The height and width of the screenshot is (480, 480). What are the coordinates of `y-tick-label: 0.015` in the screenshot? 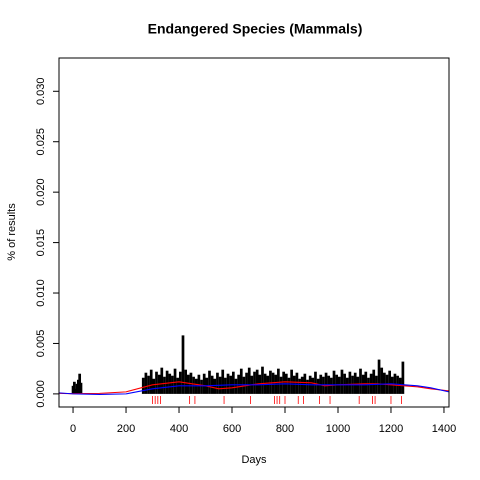 It's located at (41, 243).